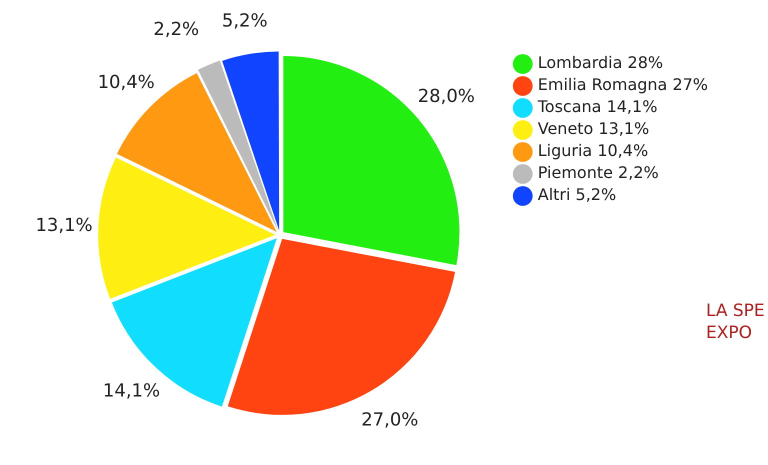  What do you see at coordinates (577, 194) in the screenshot?
I see `legend-label: Altri 5,2%` at bounding box center [577, 194].